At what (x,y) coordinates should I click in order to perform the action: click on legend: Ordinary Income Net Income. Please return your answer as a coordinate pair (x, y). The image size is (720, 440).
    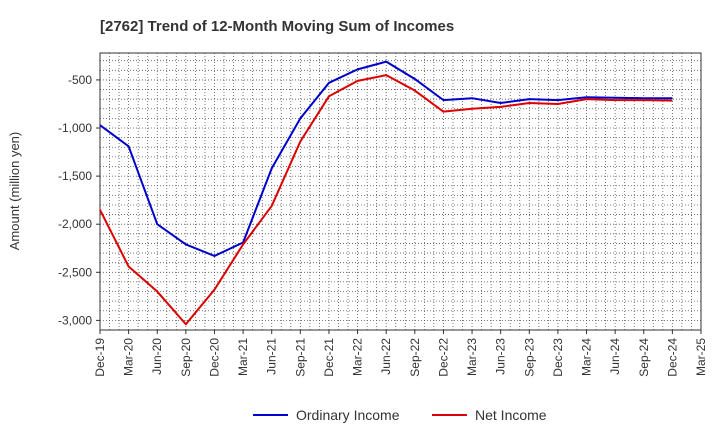
    Looking at the image, I should click on (400, 415).